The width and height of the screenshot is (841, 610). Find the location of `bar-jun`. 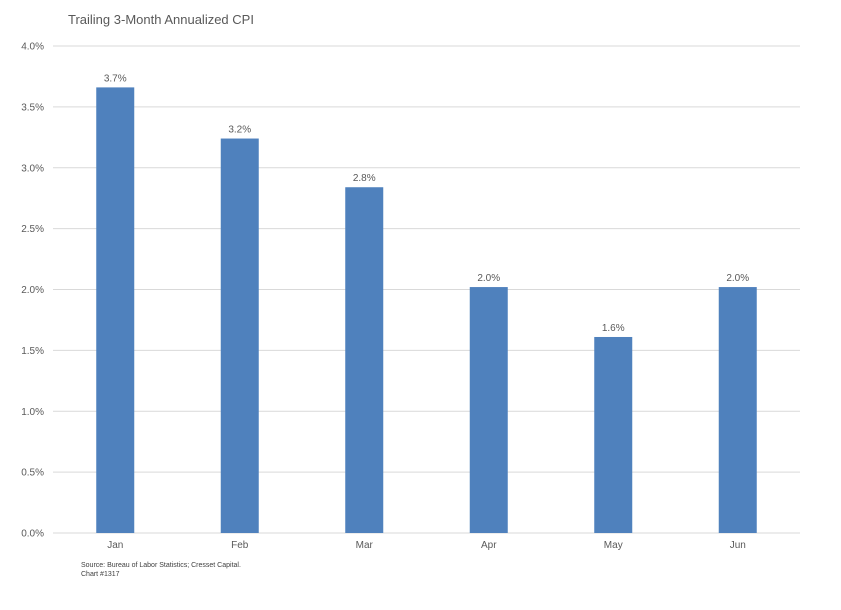

bar-jun is located at coordinates (737, 410).